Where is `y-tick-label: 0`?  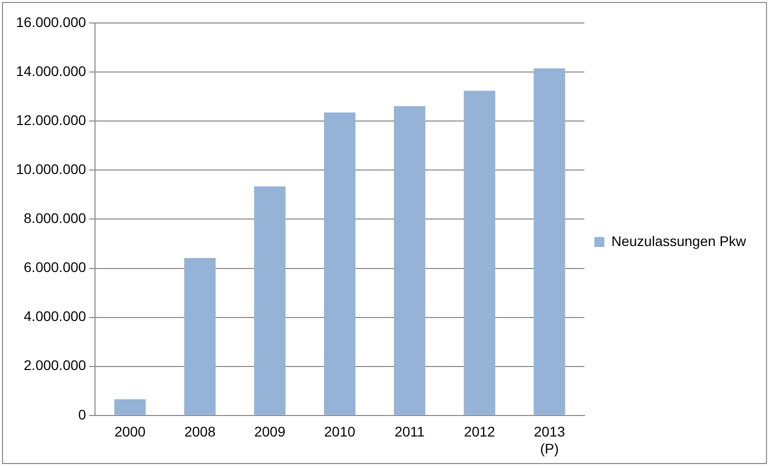
y-tick-label: 0 is located at coordinates (82, 414).